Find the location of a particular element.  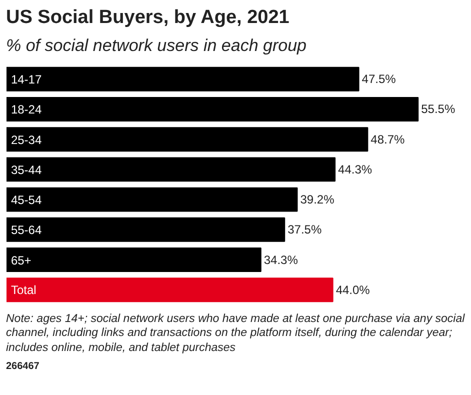

data-label: 47.5% is located at coordinates (379, 79).